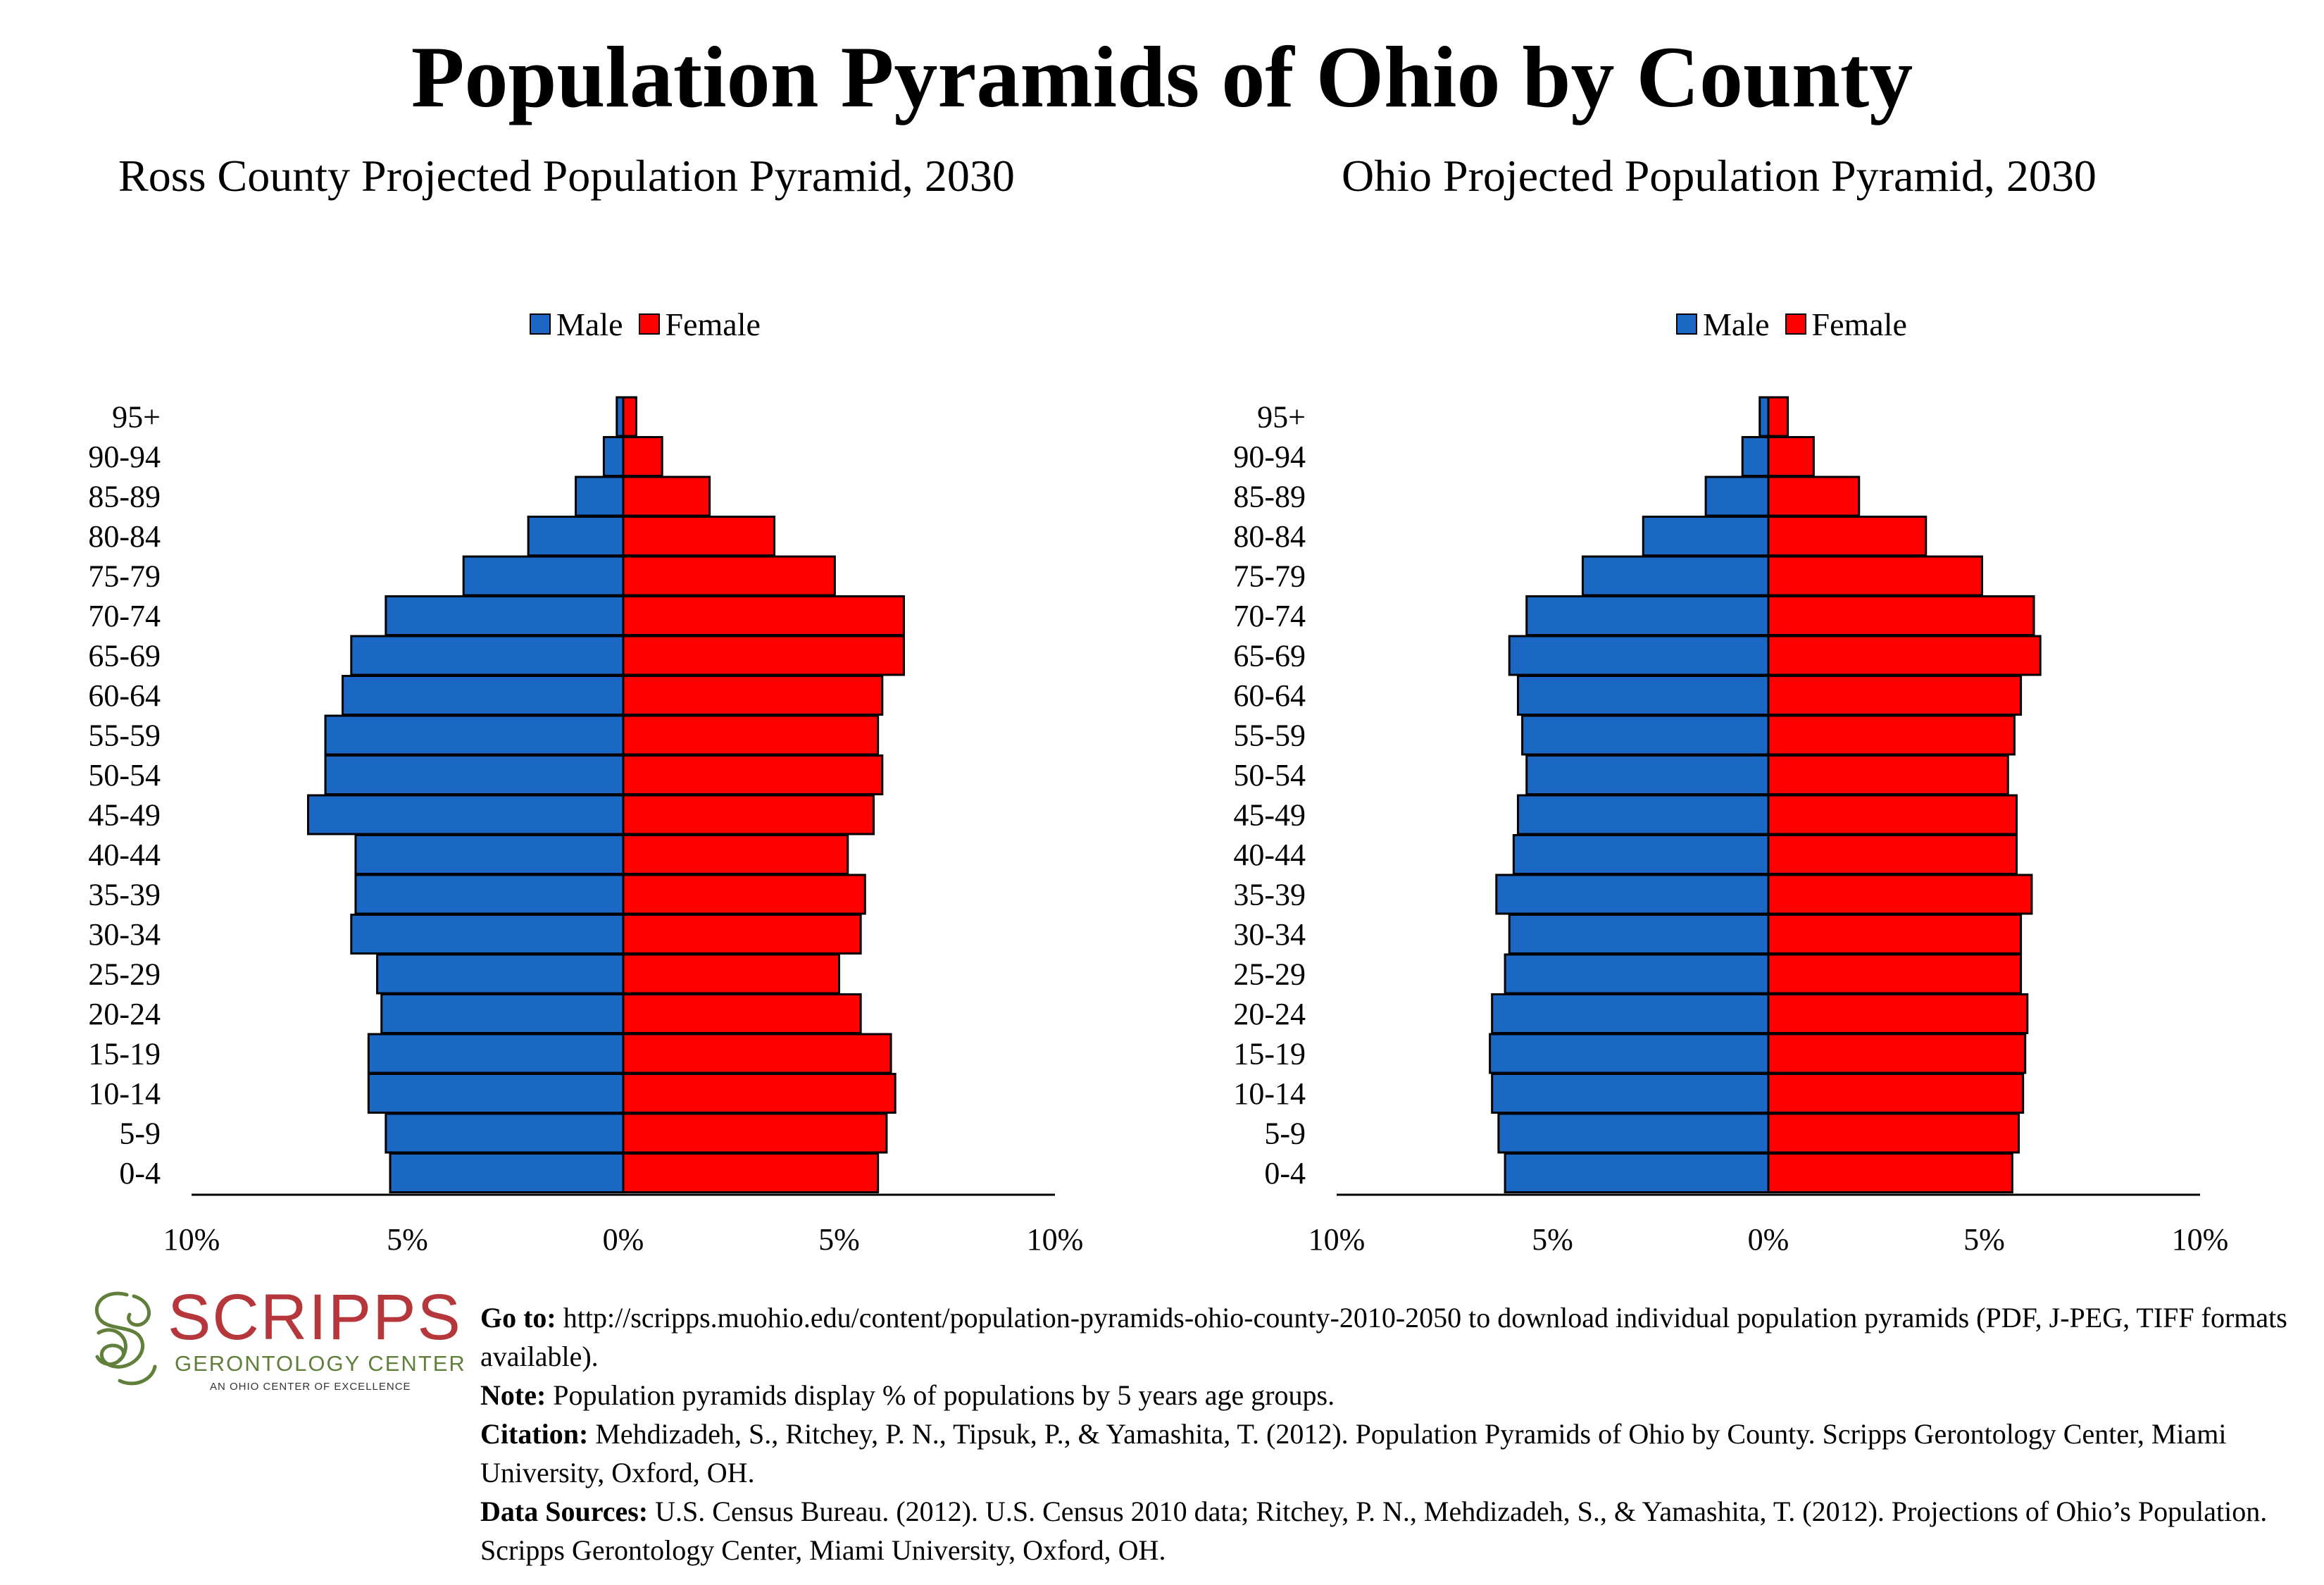 The image size is (2324, 1585). I want to click on age-group-label: 35-39, so click(1269, 895).